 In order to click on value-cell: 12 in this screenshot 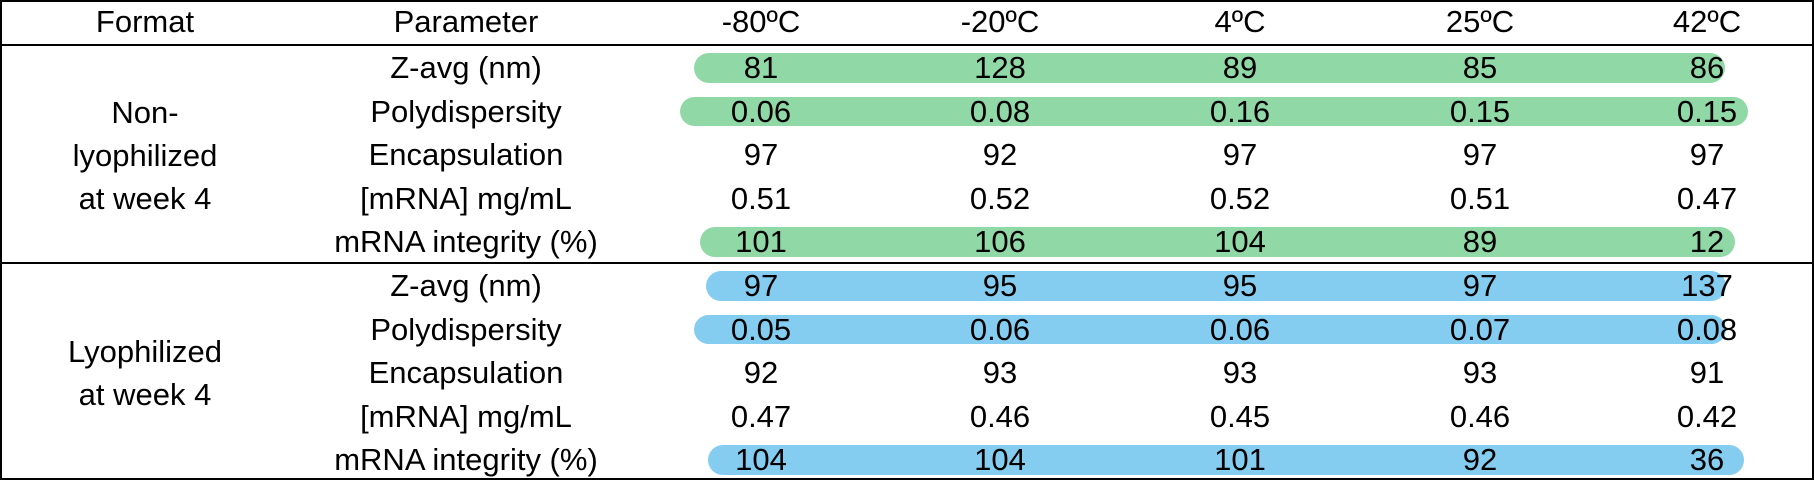, I will do `click(1707, 242)`.